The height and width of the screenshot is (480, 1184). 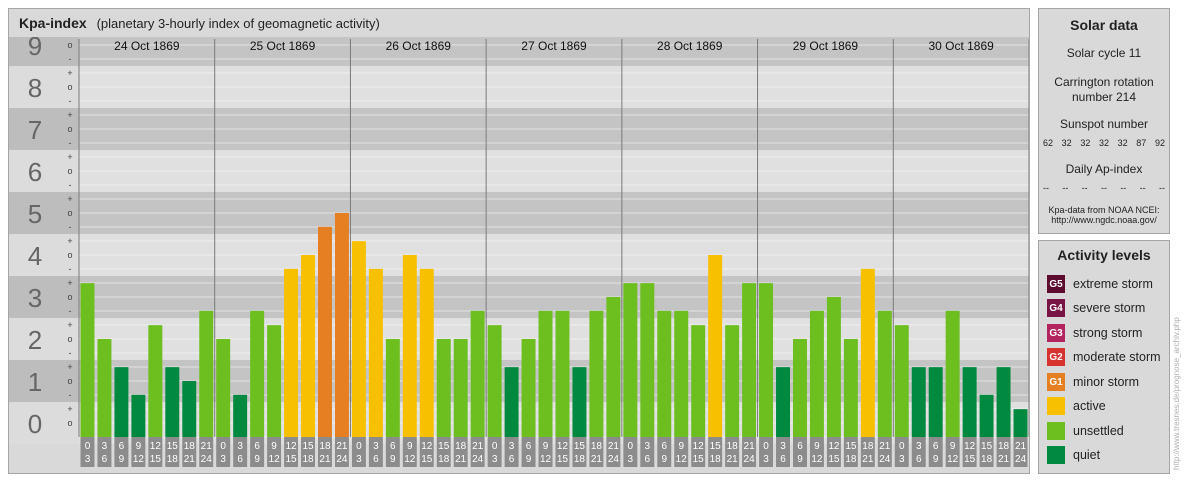 I want to click on date-label: 24 Oct 1869, so click(x=147, y=46).